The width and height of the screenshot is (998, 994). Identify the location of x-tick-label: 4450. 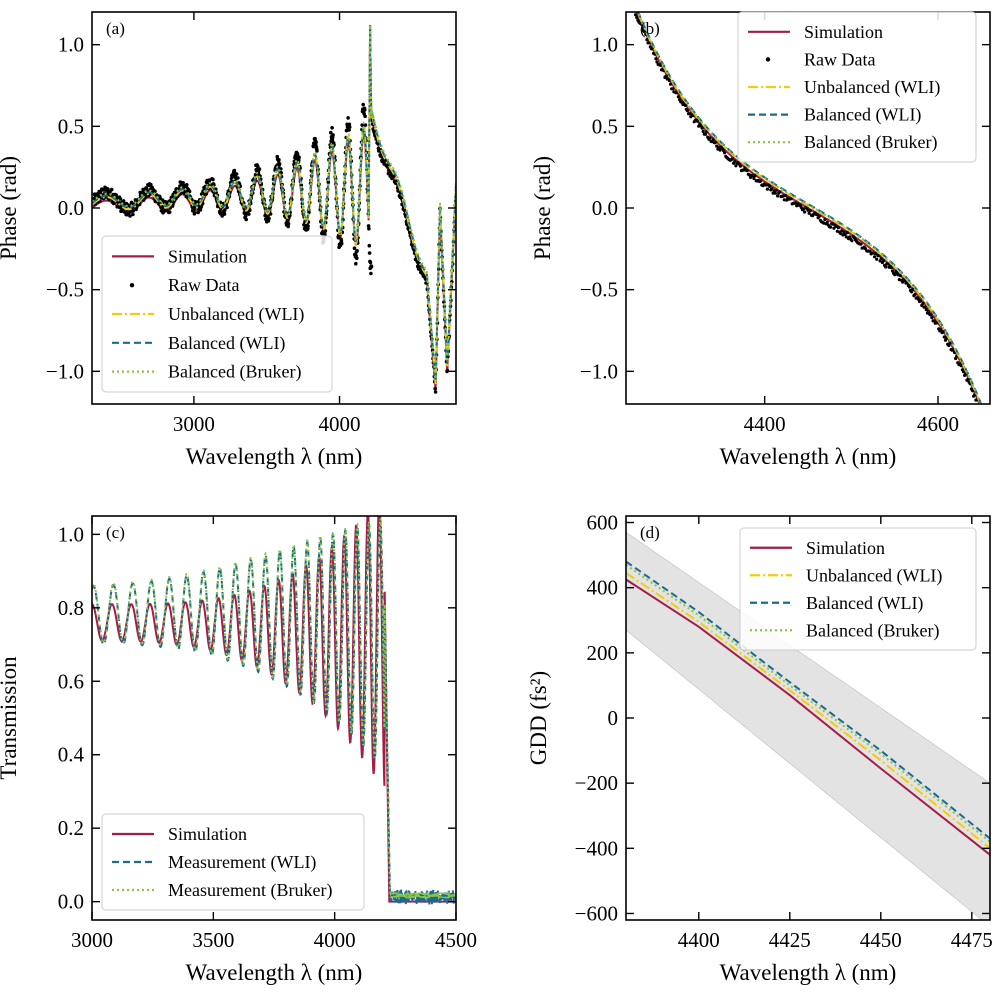
(881, 940).